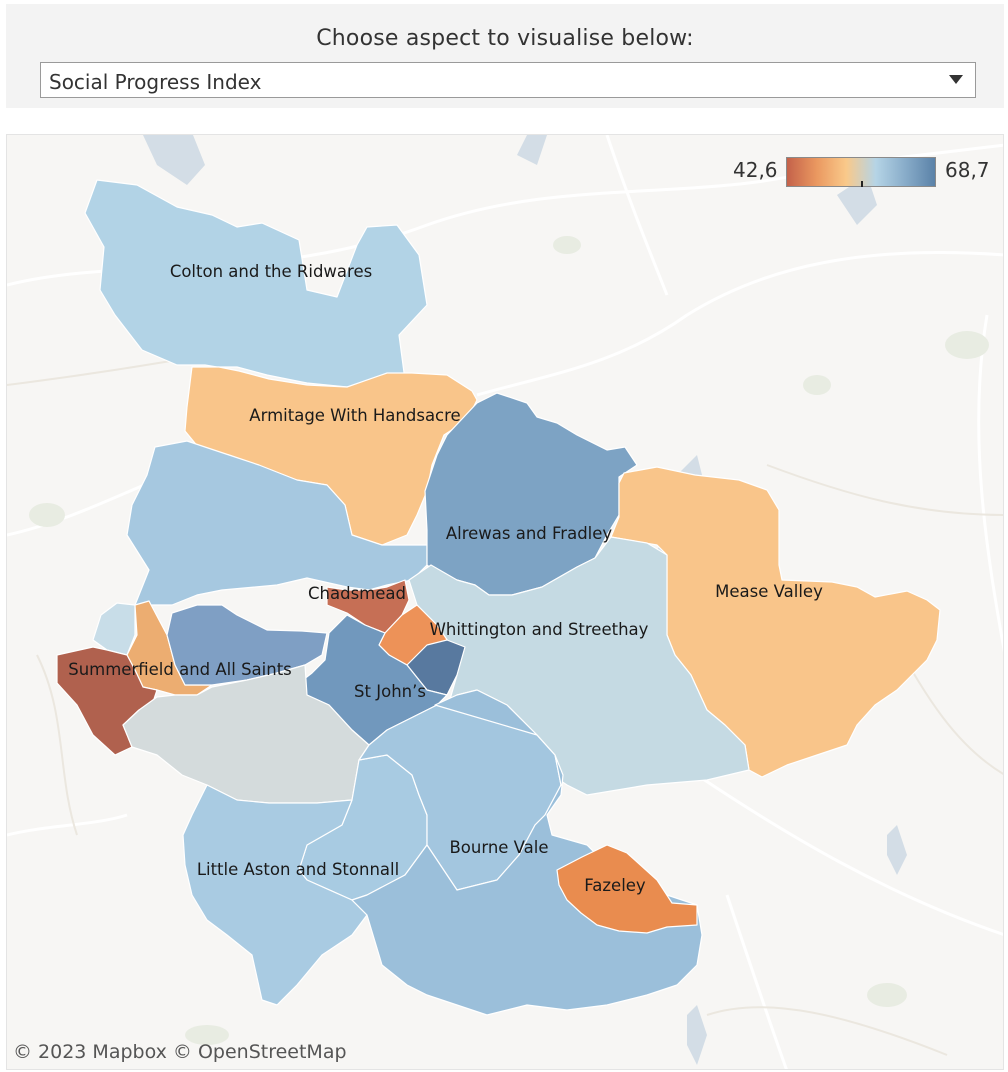  Describe the element at coordinates (956, 79) in the screenshot. I see `chevron-down-icon` at that location.